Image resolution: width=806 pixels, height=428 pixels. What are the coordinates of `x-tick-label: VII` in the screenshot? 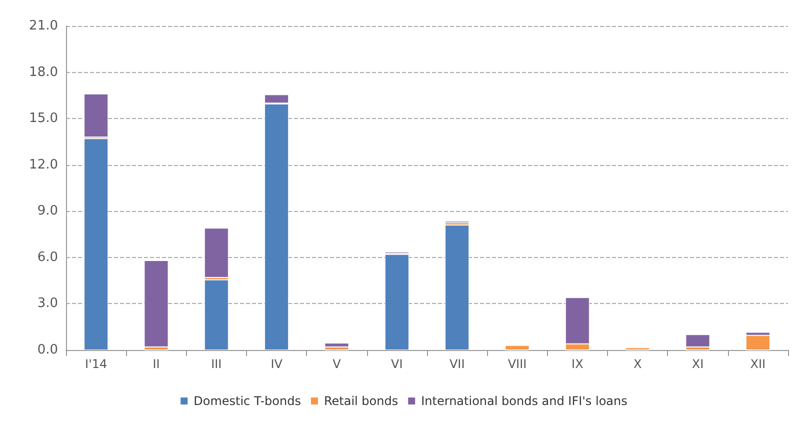 It's located at (457, 364).